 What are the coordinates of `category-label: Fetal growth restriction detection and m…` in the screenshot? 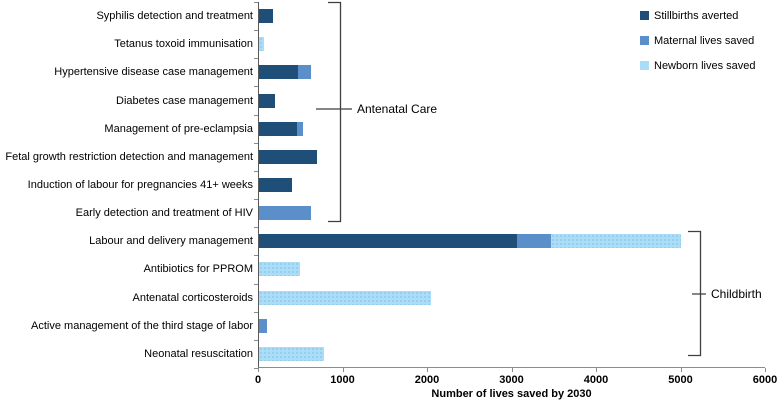 It's located at (129, 156).